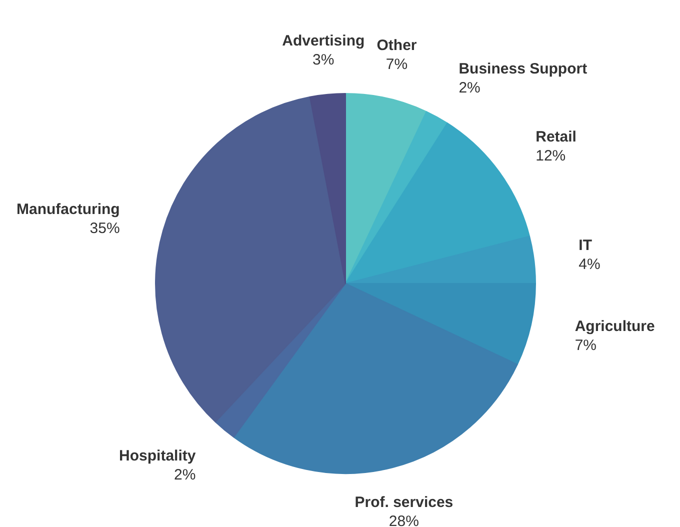 The image size is (680, 527). I want to click on data-label: 35%, so click(105, 228).